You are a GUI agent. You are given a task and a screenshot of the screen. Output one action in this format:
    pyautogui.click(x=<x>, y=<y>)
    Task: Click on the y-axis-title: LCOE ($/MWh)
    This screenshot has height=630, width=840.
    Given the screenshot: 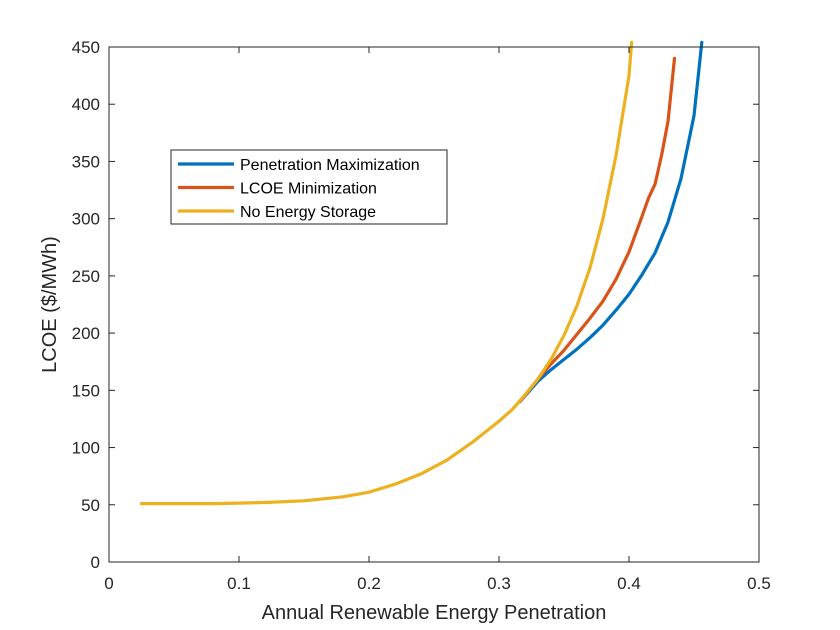 What is the action you would take?
    pyautogui.click(x=50, y=304)
    